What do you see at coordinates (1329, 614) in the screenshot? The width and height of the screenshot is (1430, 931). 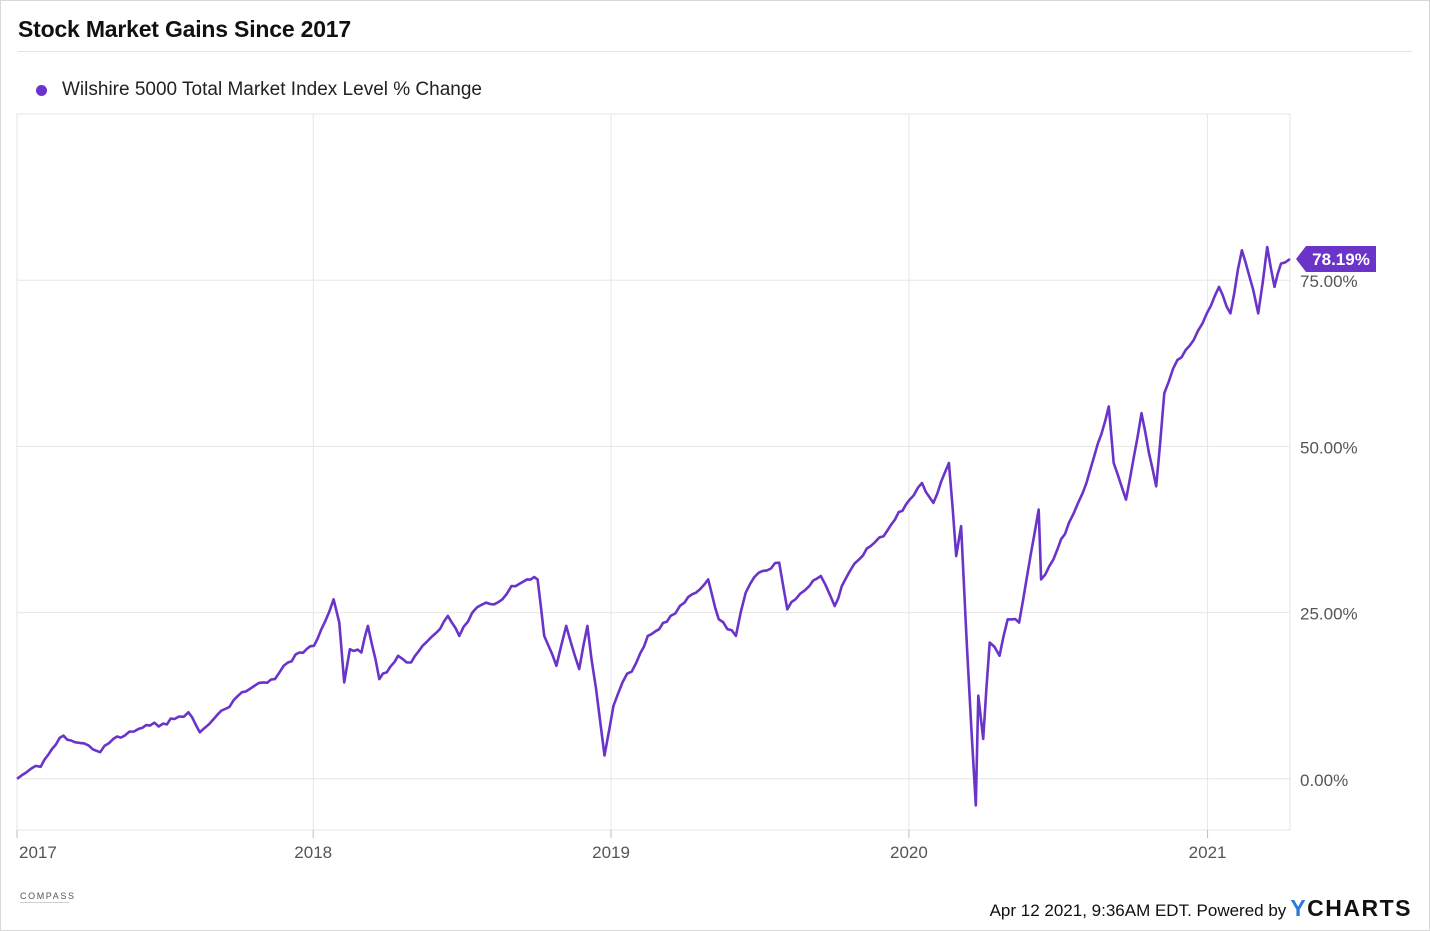 I see `y-tick-label: 25.00%` at bounding box center [1329, 614].